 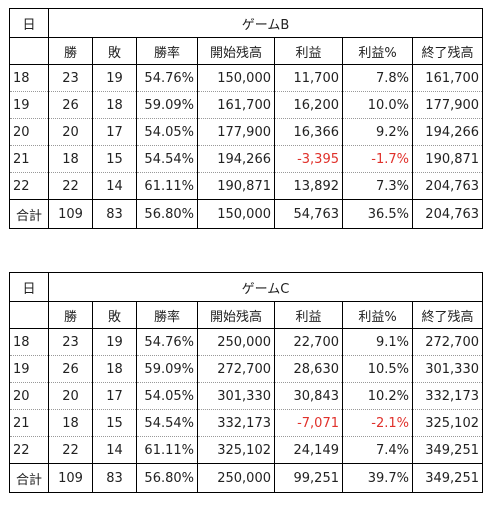 What do you see at coordinates (236, 450) in the screenshot?
I see `start-cell: 325,102` at bounding box center [236, 450].